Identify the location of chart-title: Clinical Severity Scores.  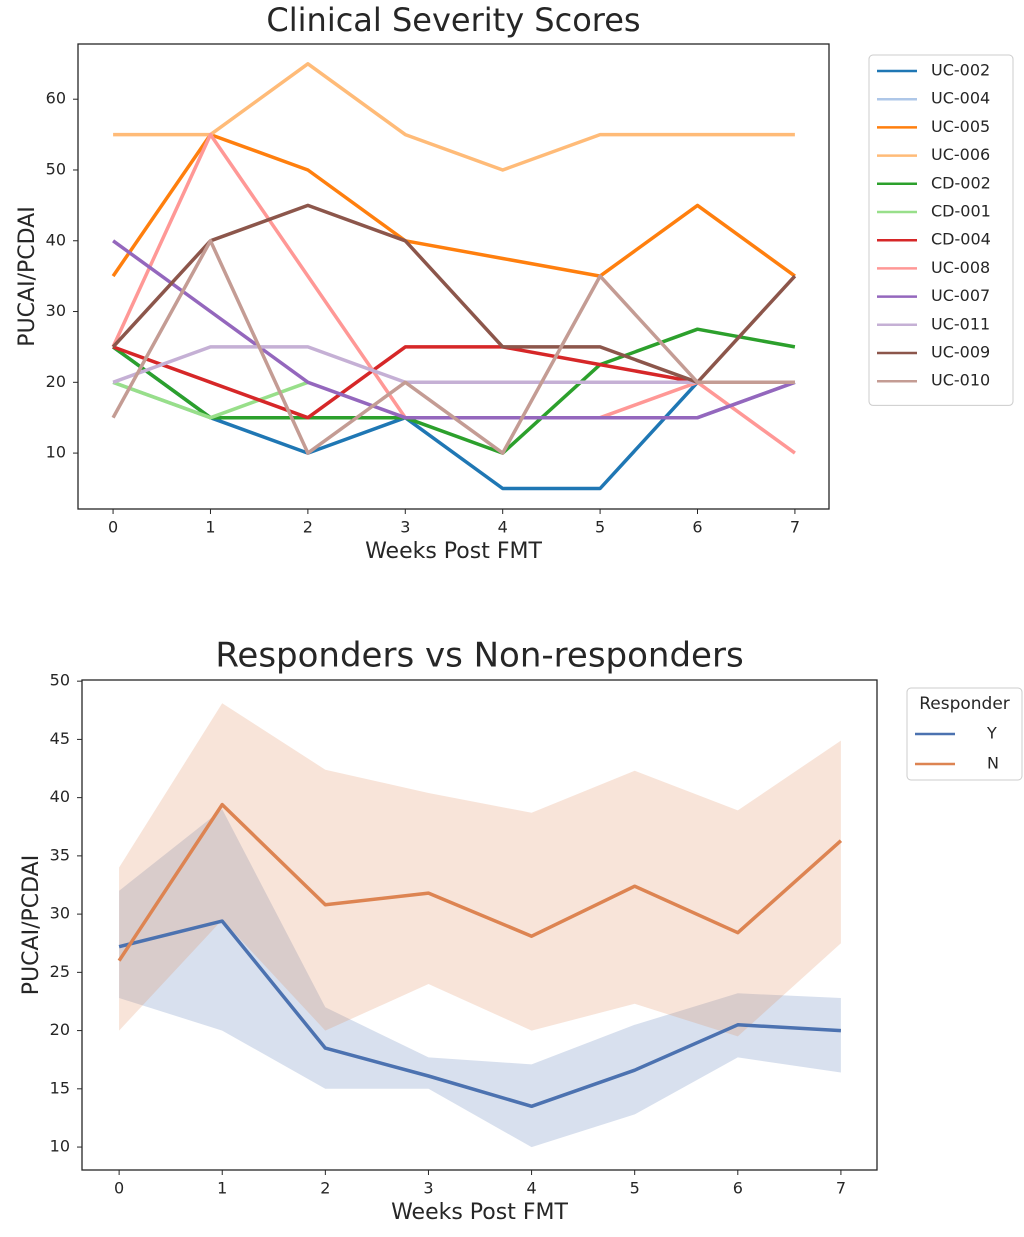
(453, 20).